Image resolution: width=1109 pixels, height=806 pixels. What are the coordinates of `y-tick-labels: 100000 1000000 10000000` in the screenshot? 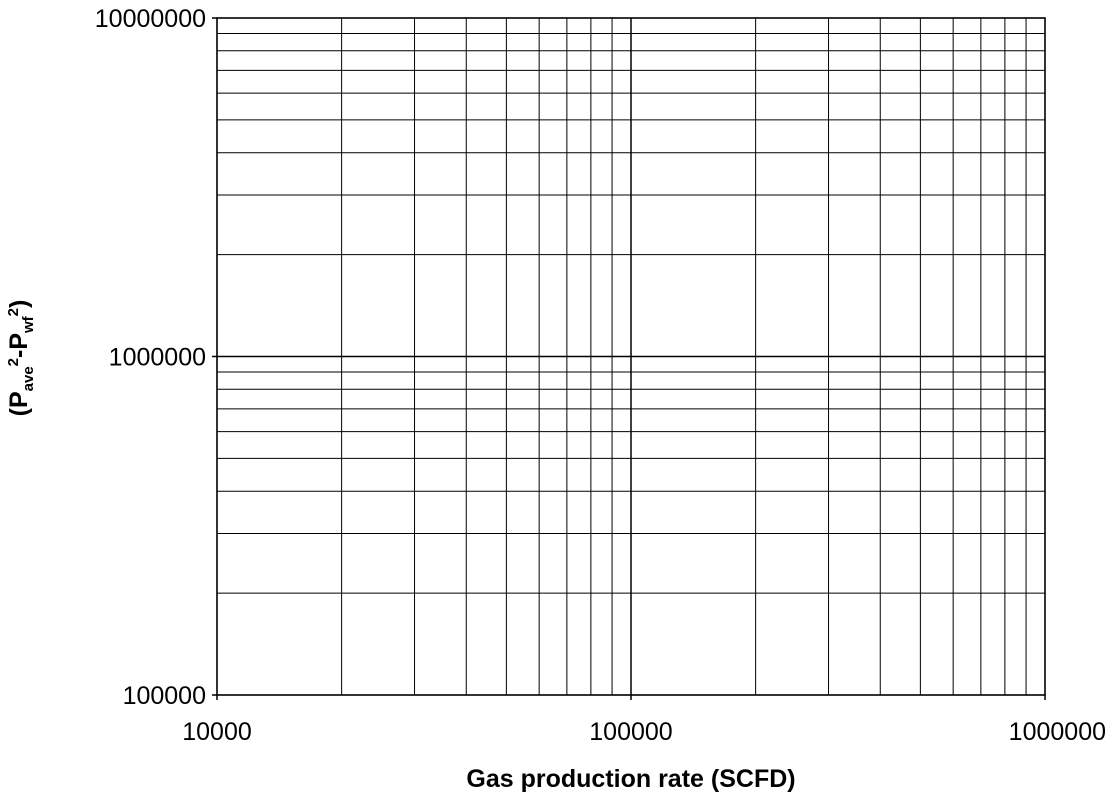 It's located at (150, 357).